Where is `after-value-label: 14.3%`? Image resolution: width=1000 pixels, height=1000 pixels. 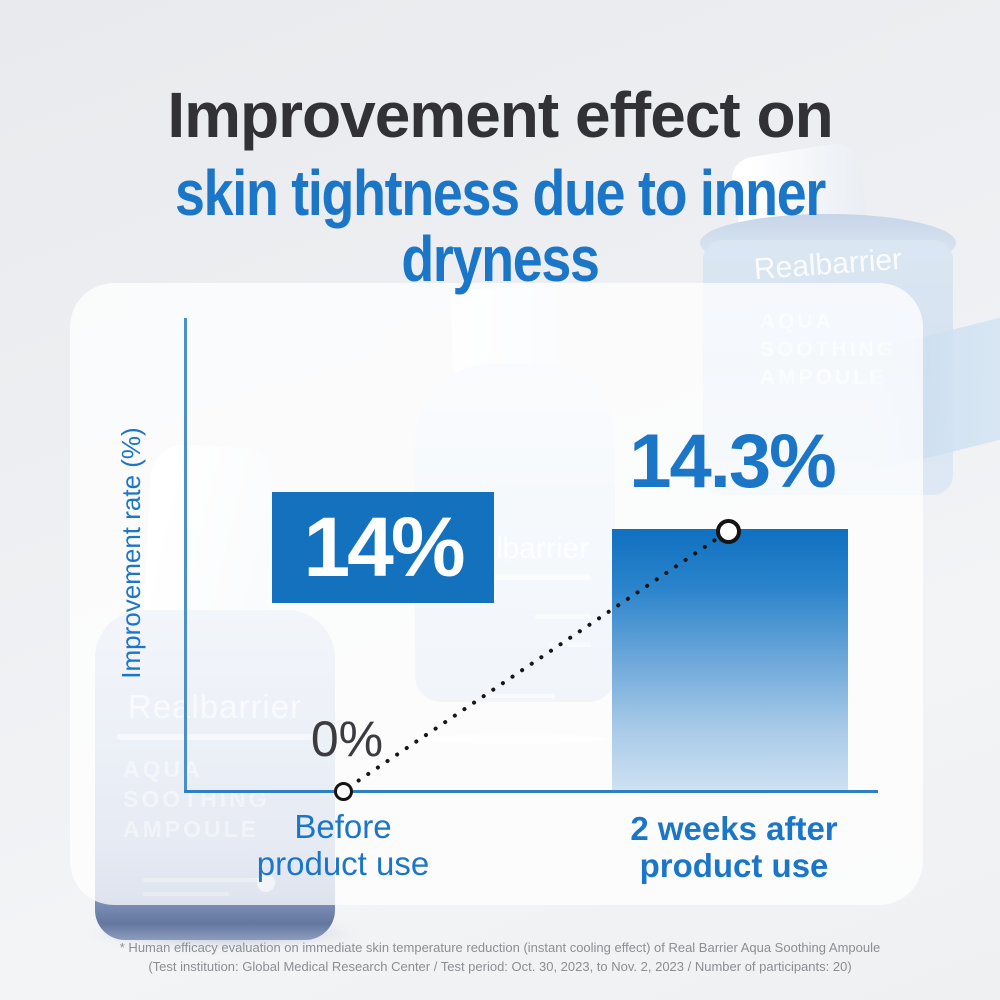 after-value-label: 14.3% is located at coordinates (733, 461).